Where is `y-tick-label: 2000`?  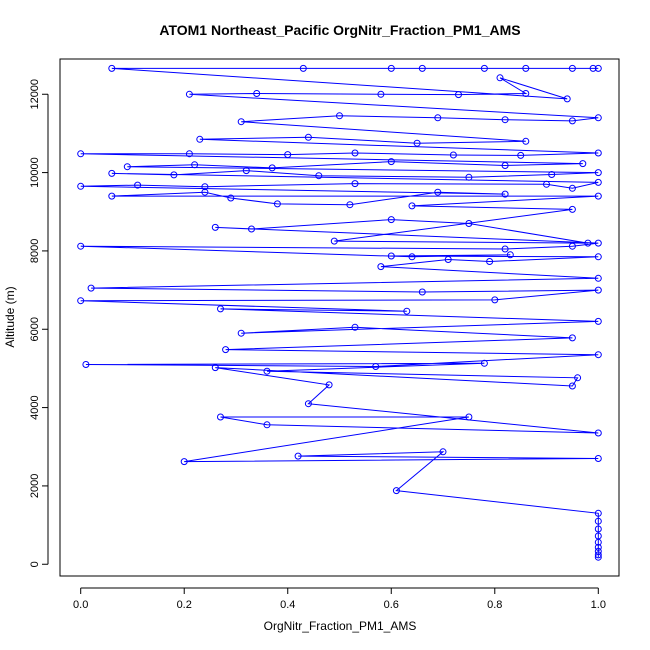 y-tick-label: 2000 is located at coordinates (35, 486).